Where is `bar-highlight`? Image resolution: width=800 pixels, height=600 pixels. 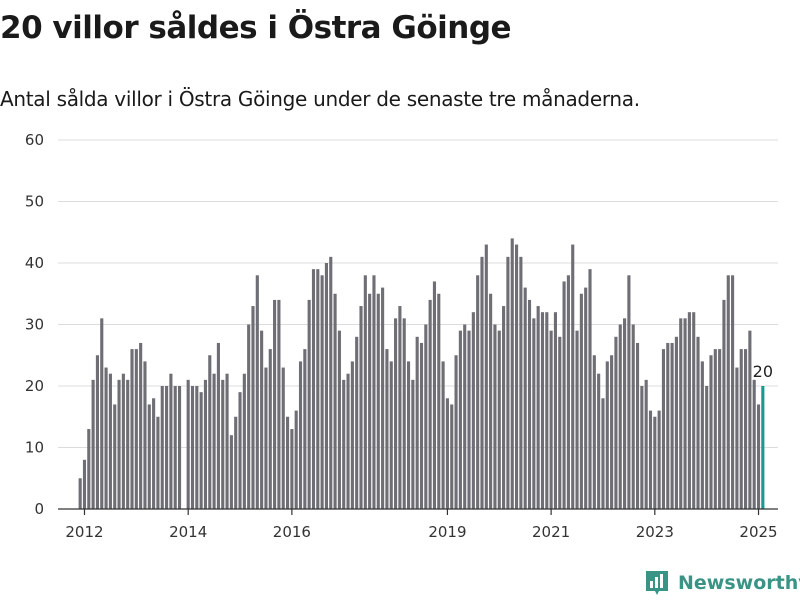 bar-highlight is located at coordinates (763, 447).